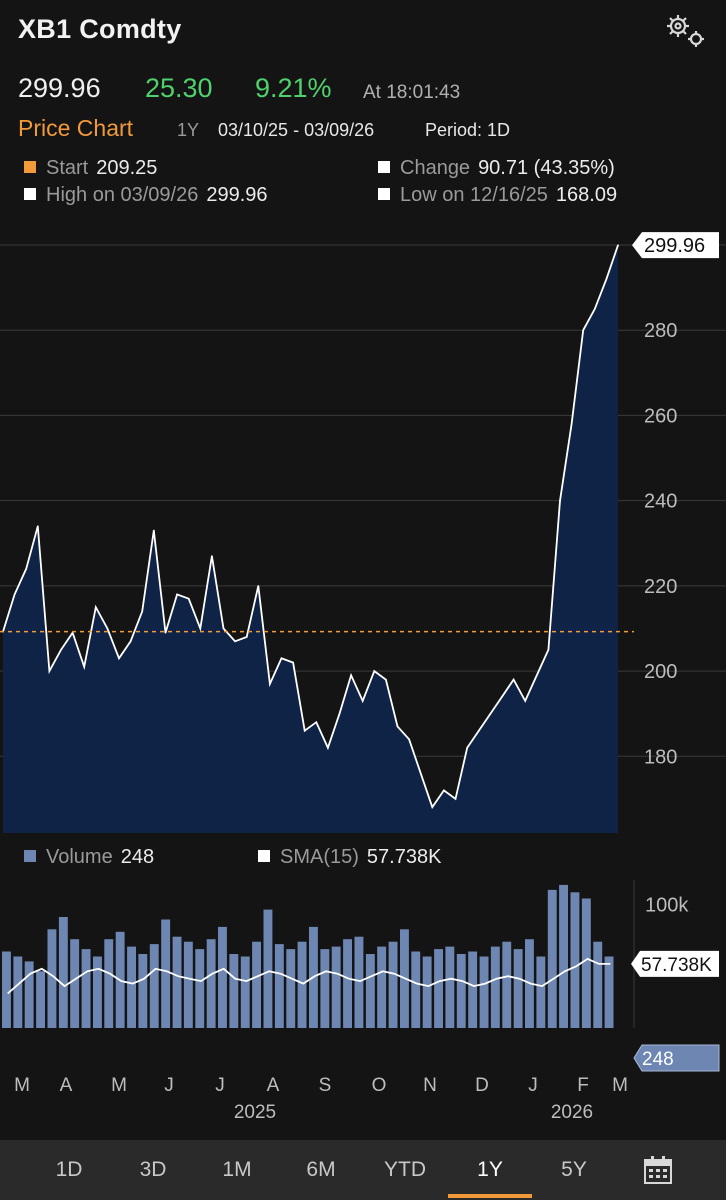 The width and height of the screenshot is (726, 1200). What do you see at coordinates (146, 195) in the screenshot?
I see `stat-high: High on 03/09/26 299.96` at bounding box center [146, 195].